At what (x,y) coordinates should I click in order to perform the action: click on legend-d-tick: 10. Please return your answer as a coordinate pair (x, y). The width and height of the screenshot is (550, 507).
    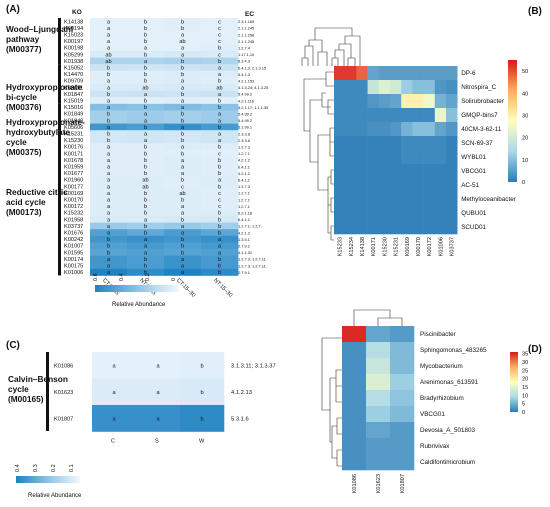
    Looking at the image, I should click on (525, 396).